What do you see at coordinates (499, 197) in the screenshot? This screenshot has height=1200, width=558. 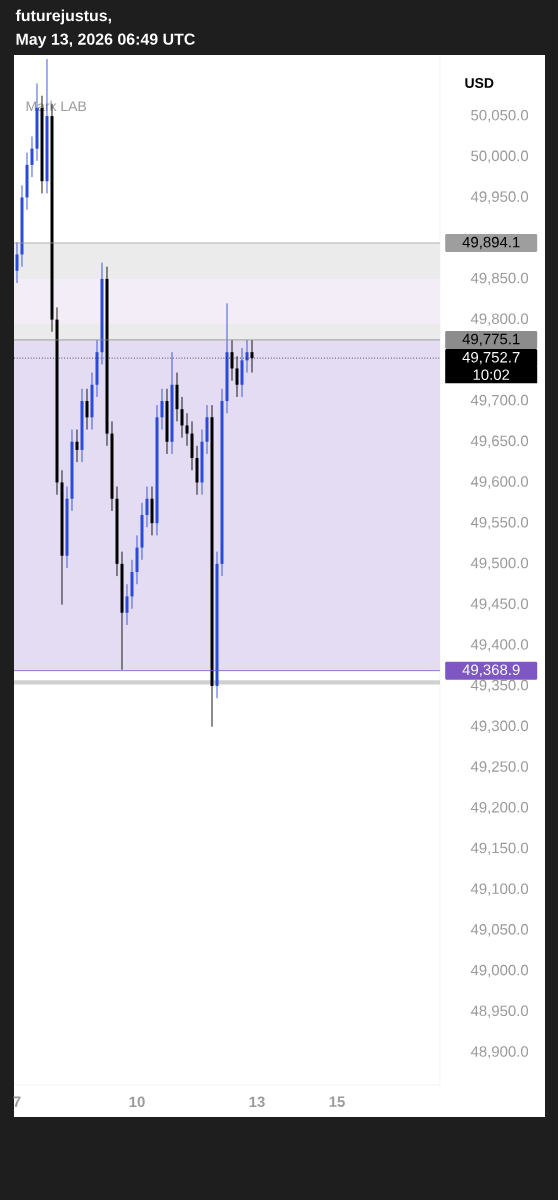 I see `y-tick-label: 49,950.0` at bounding box center [499, 197].